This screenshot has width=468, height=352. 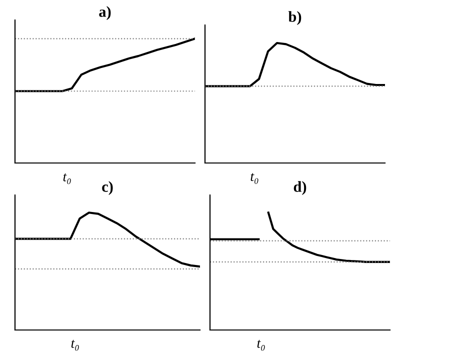 What do you see at coordinates (107, 188) in the screenshot?
I see `chart-title: c)` at bounding box center [107, 188].